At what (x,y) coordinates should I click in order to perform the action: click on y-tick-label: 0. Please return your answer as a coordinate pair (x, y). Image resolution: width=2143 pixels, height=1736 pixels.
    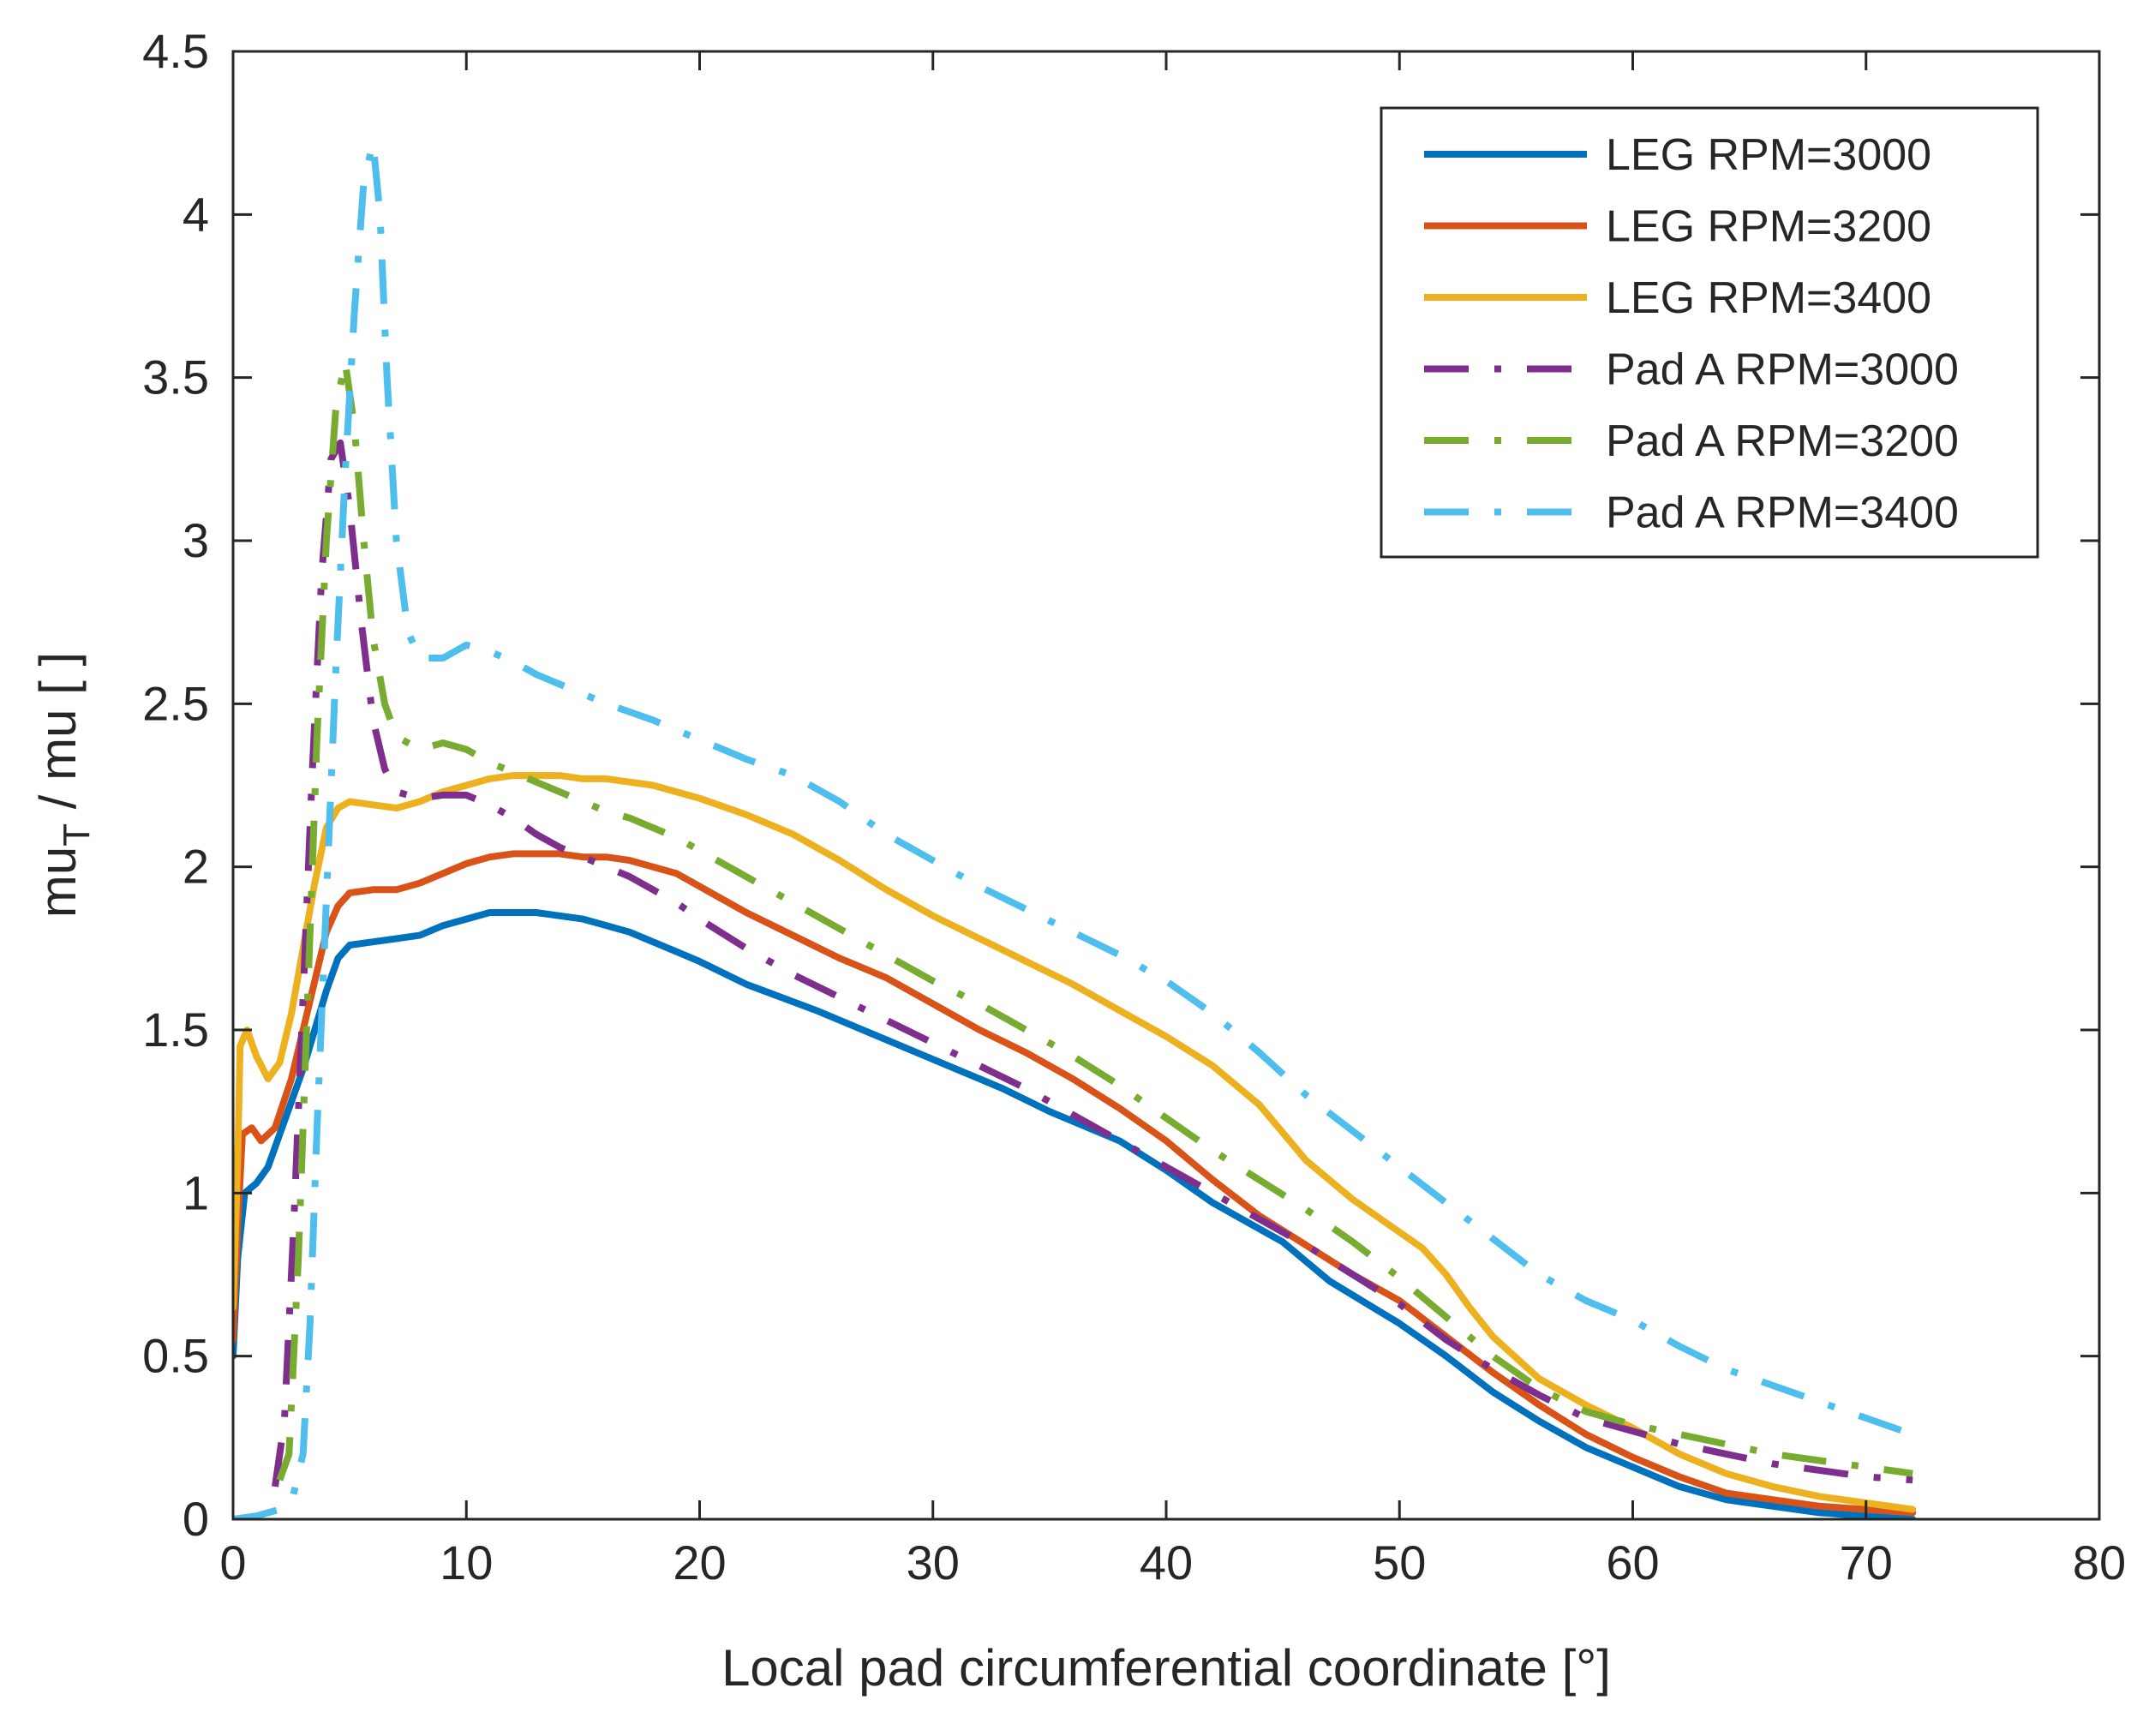
    Looking at the image, I should click on (196, 1519).